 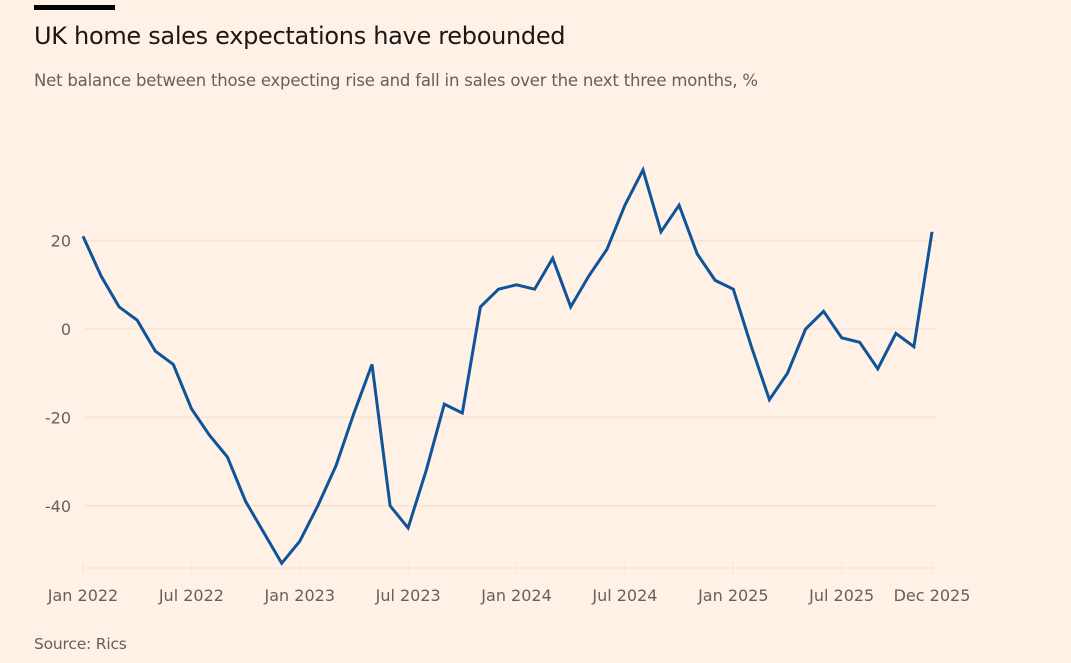 What do you see at coordinates (697, 254) in the screenshot?
I see `data-point: Nov 2024: 17` at bounding box center [697, 254].